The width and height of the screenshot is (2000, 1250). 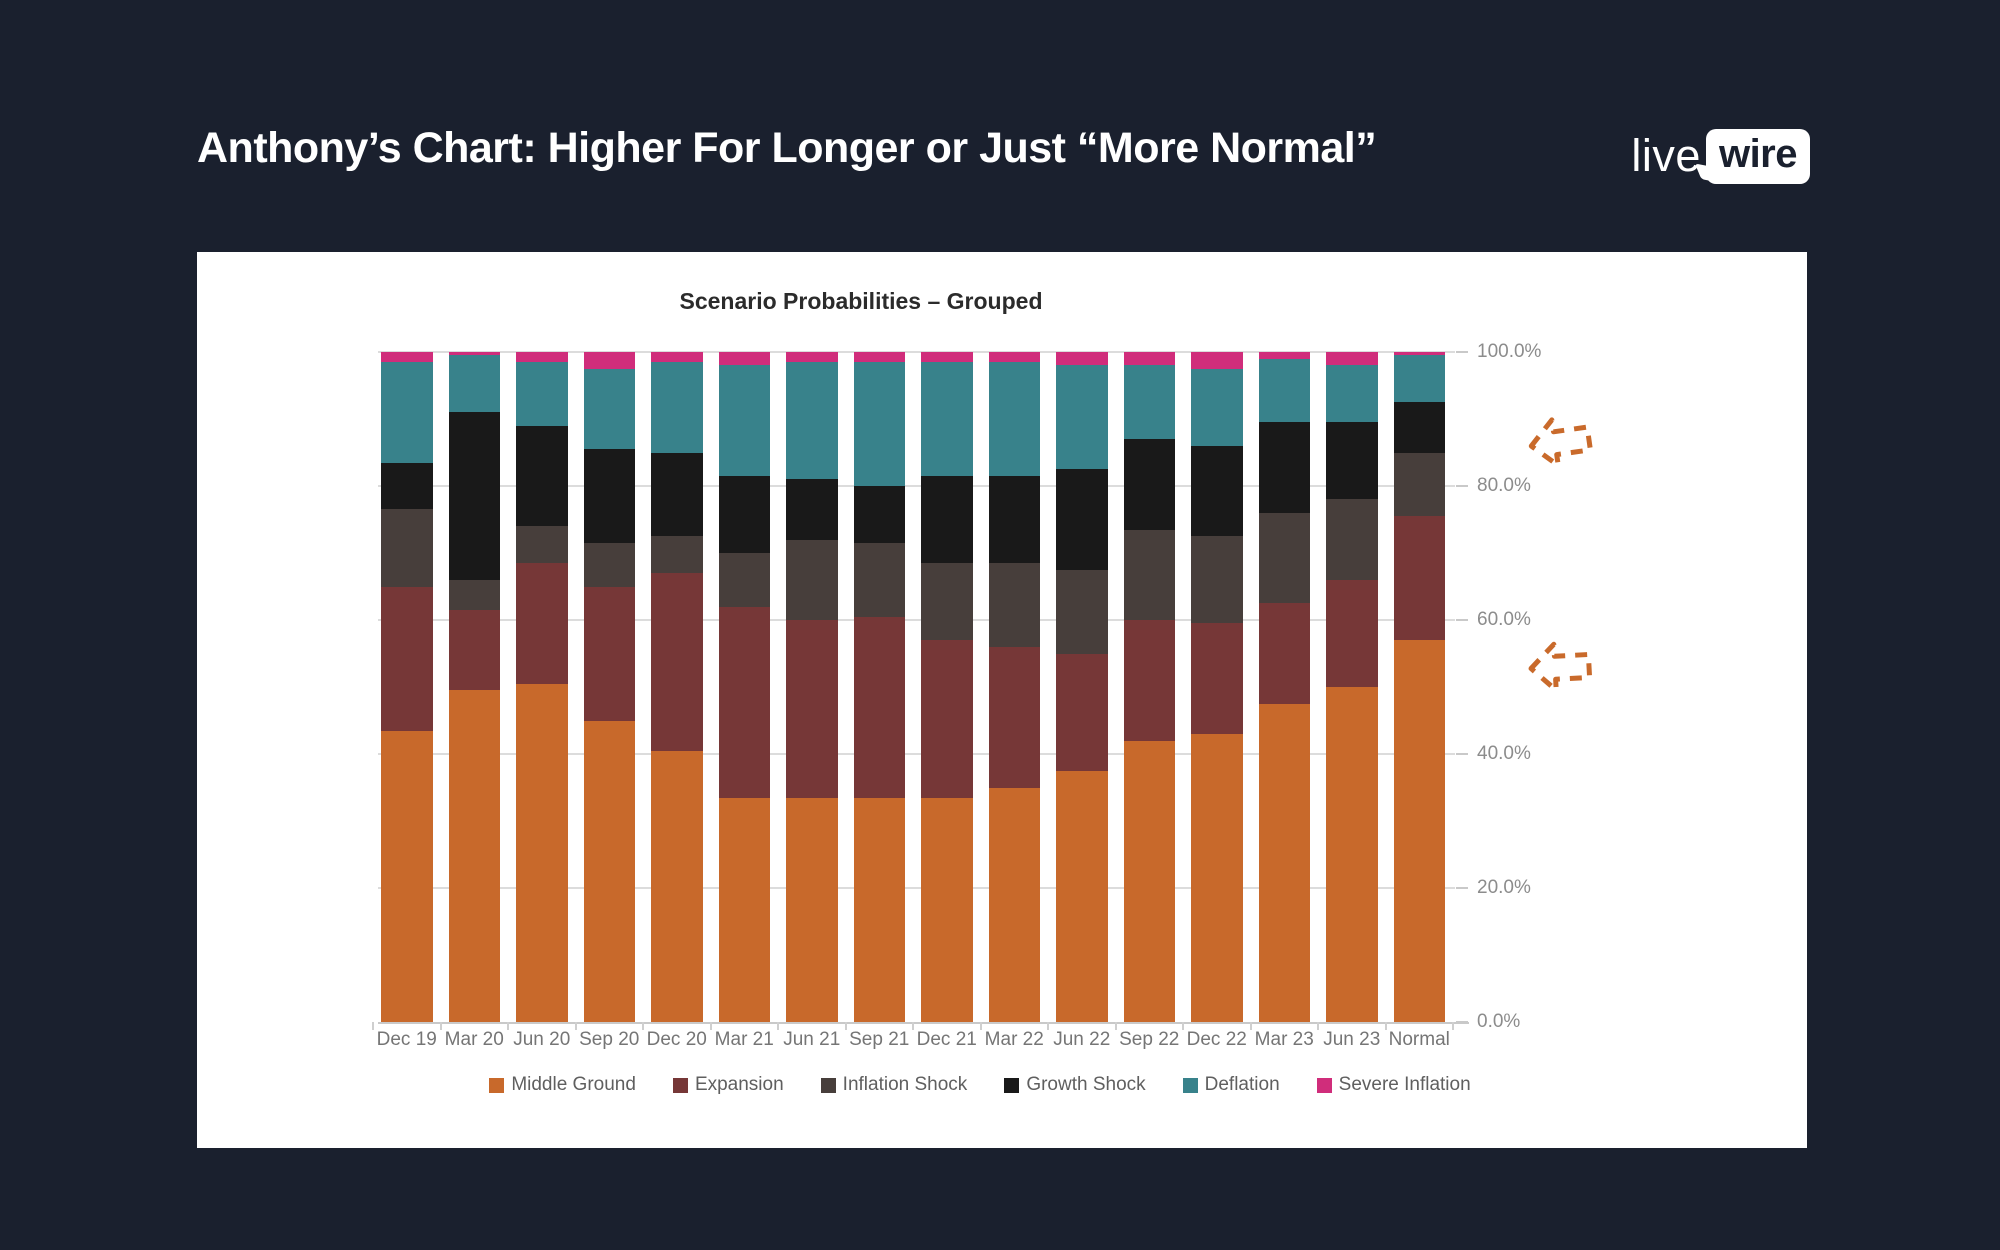 I want to click on x-axis-label: Sep 22, so click(x=1149, y=1039).